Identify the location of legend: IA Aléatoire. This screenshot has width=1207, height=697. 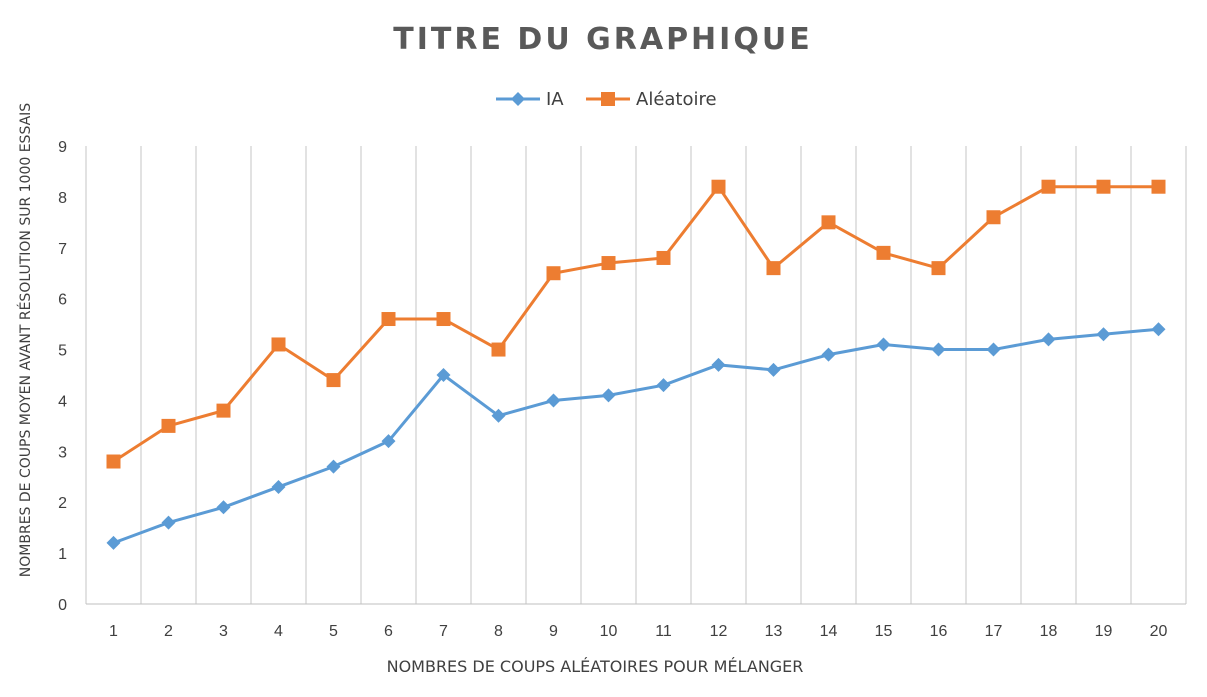
(606, 99).